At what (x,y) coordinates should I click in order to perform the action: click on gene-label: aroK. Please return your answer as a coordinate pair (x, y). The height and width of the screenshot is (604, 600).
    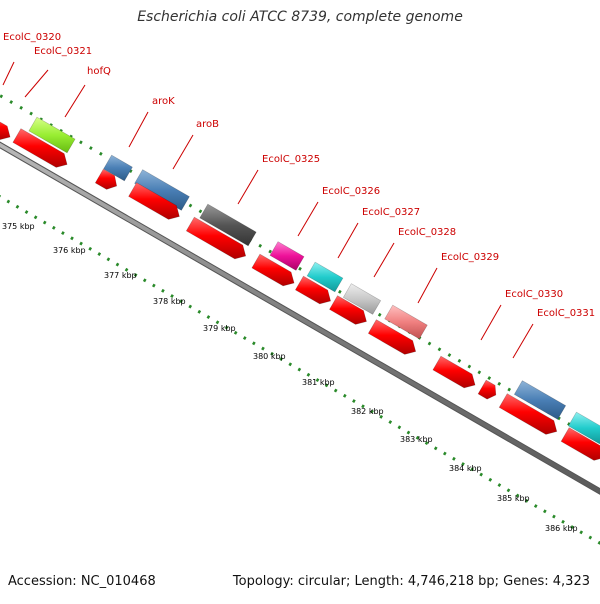
    Looking at the image, I should click on (163, 101).